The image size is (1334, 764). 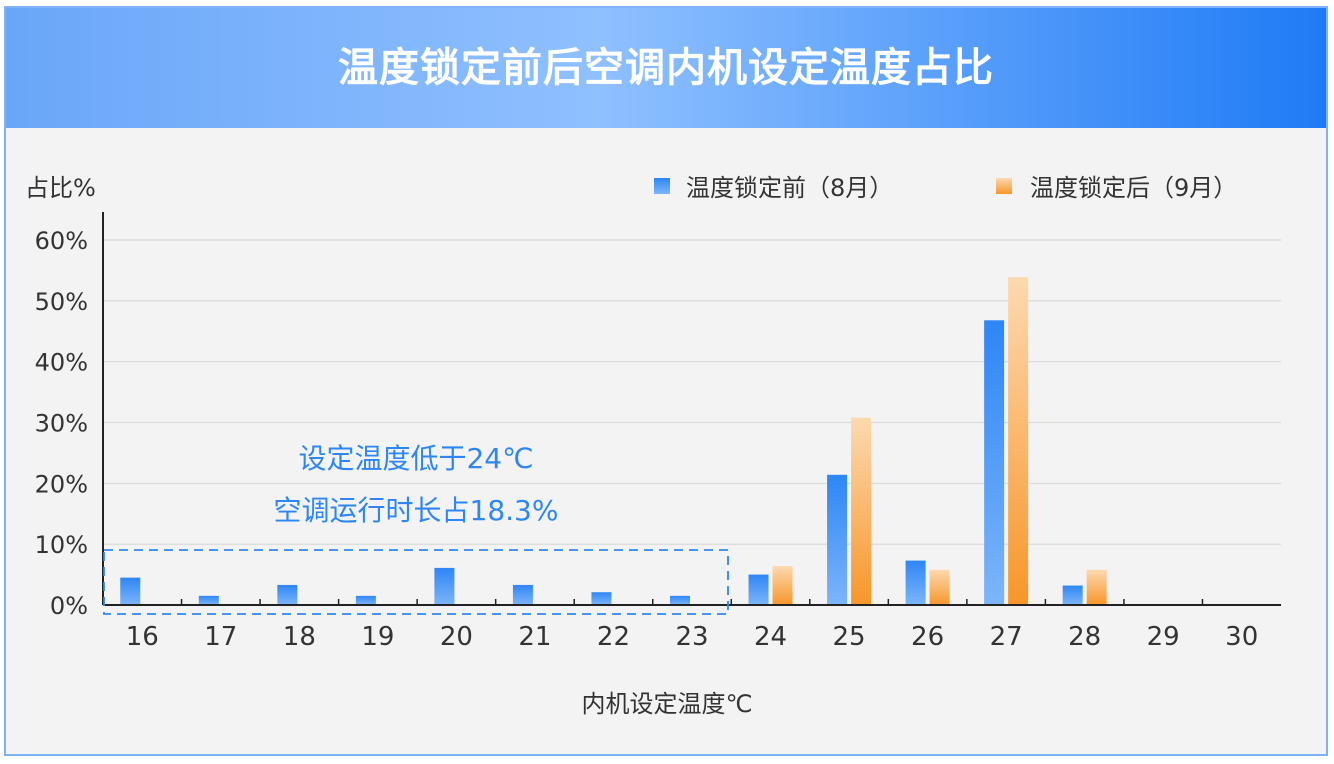 I want to click on x-tick-label: 22, so click(x=613, y=637).